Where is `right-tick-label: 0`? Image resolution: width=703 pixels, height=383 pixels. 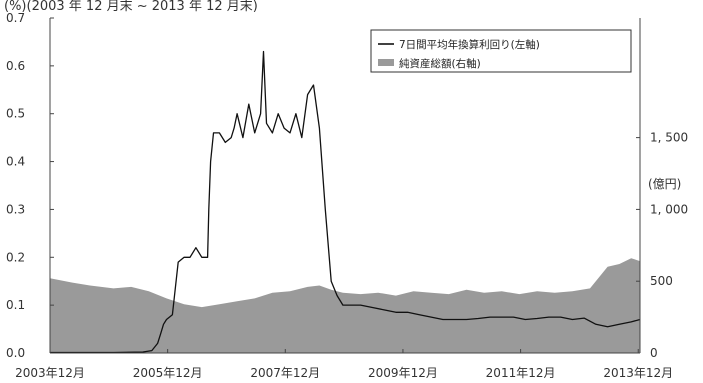
right-tick-label: 0 is located at coordinates (654, 353).